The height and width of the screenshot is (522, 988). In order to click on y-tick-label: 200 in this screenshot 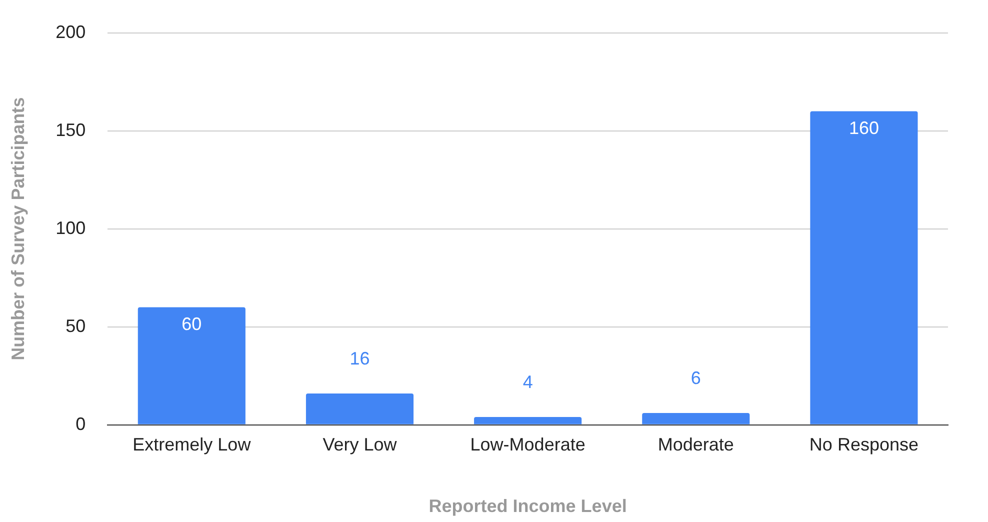, I will do `click(71, 32)`.